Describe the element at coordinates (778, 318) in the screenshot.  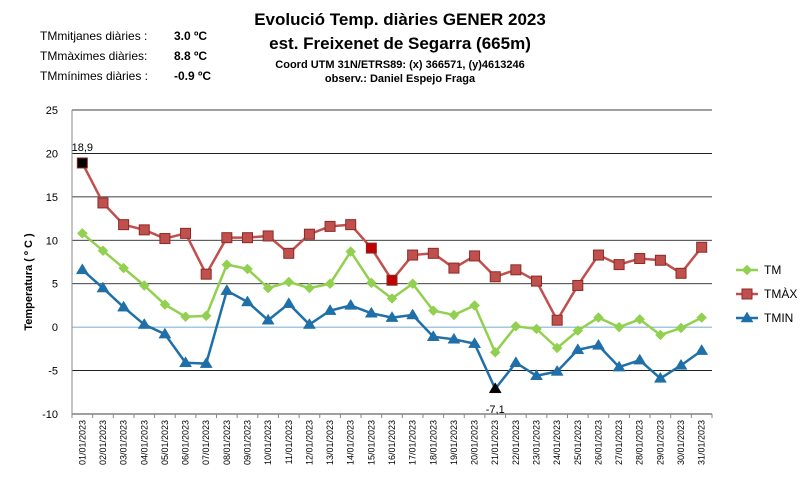
I see `legend-label-tmin: TMIN` at that location.